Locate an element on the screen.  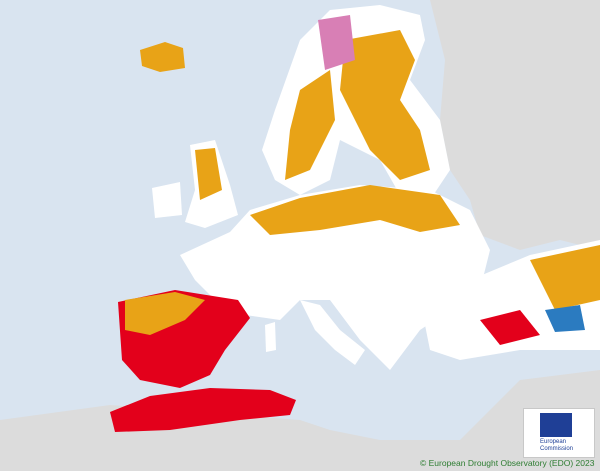
drought-britain is located at coordinates (208, 174).